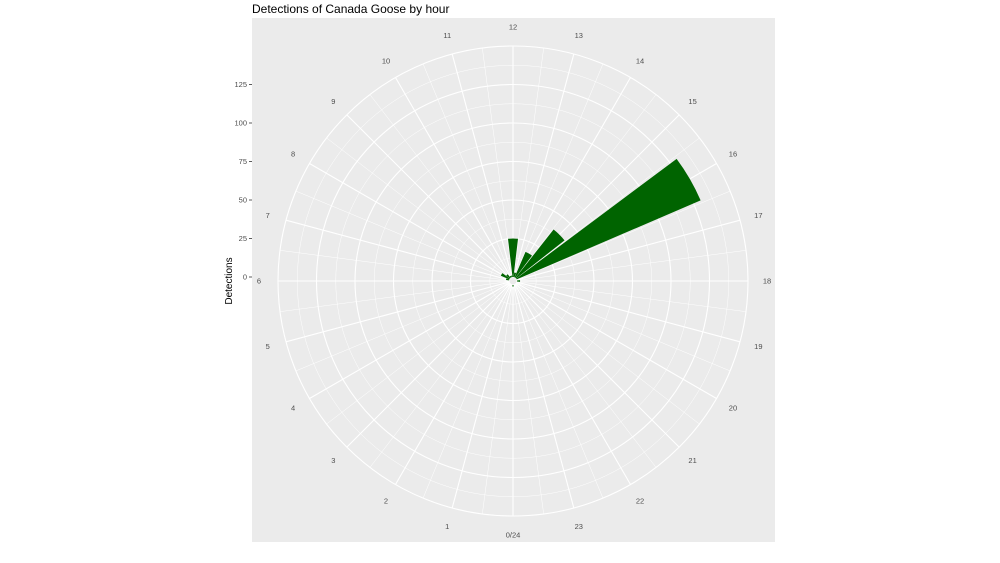  I want to click on hour-label: 3, so click(333, 460).